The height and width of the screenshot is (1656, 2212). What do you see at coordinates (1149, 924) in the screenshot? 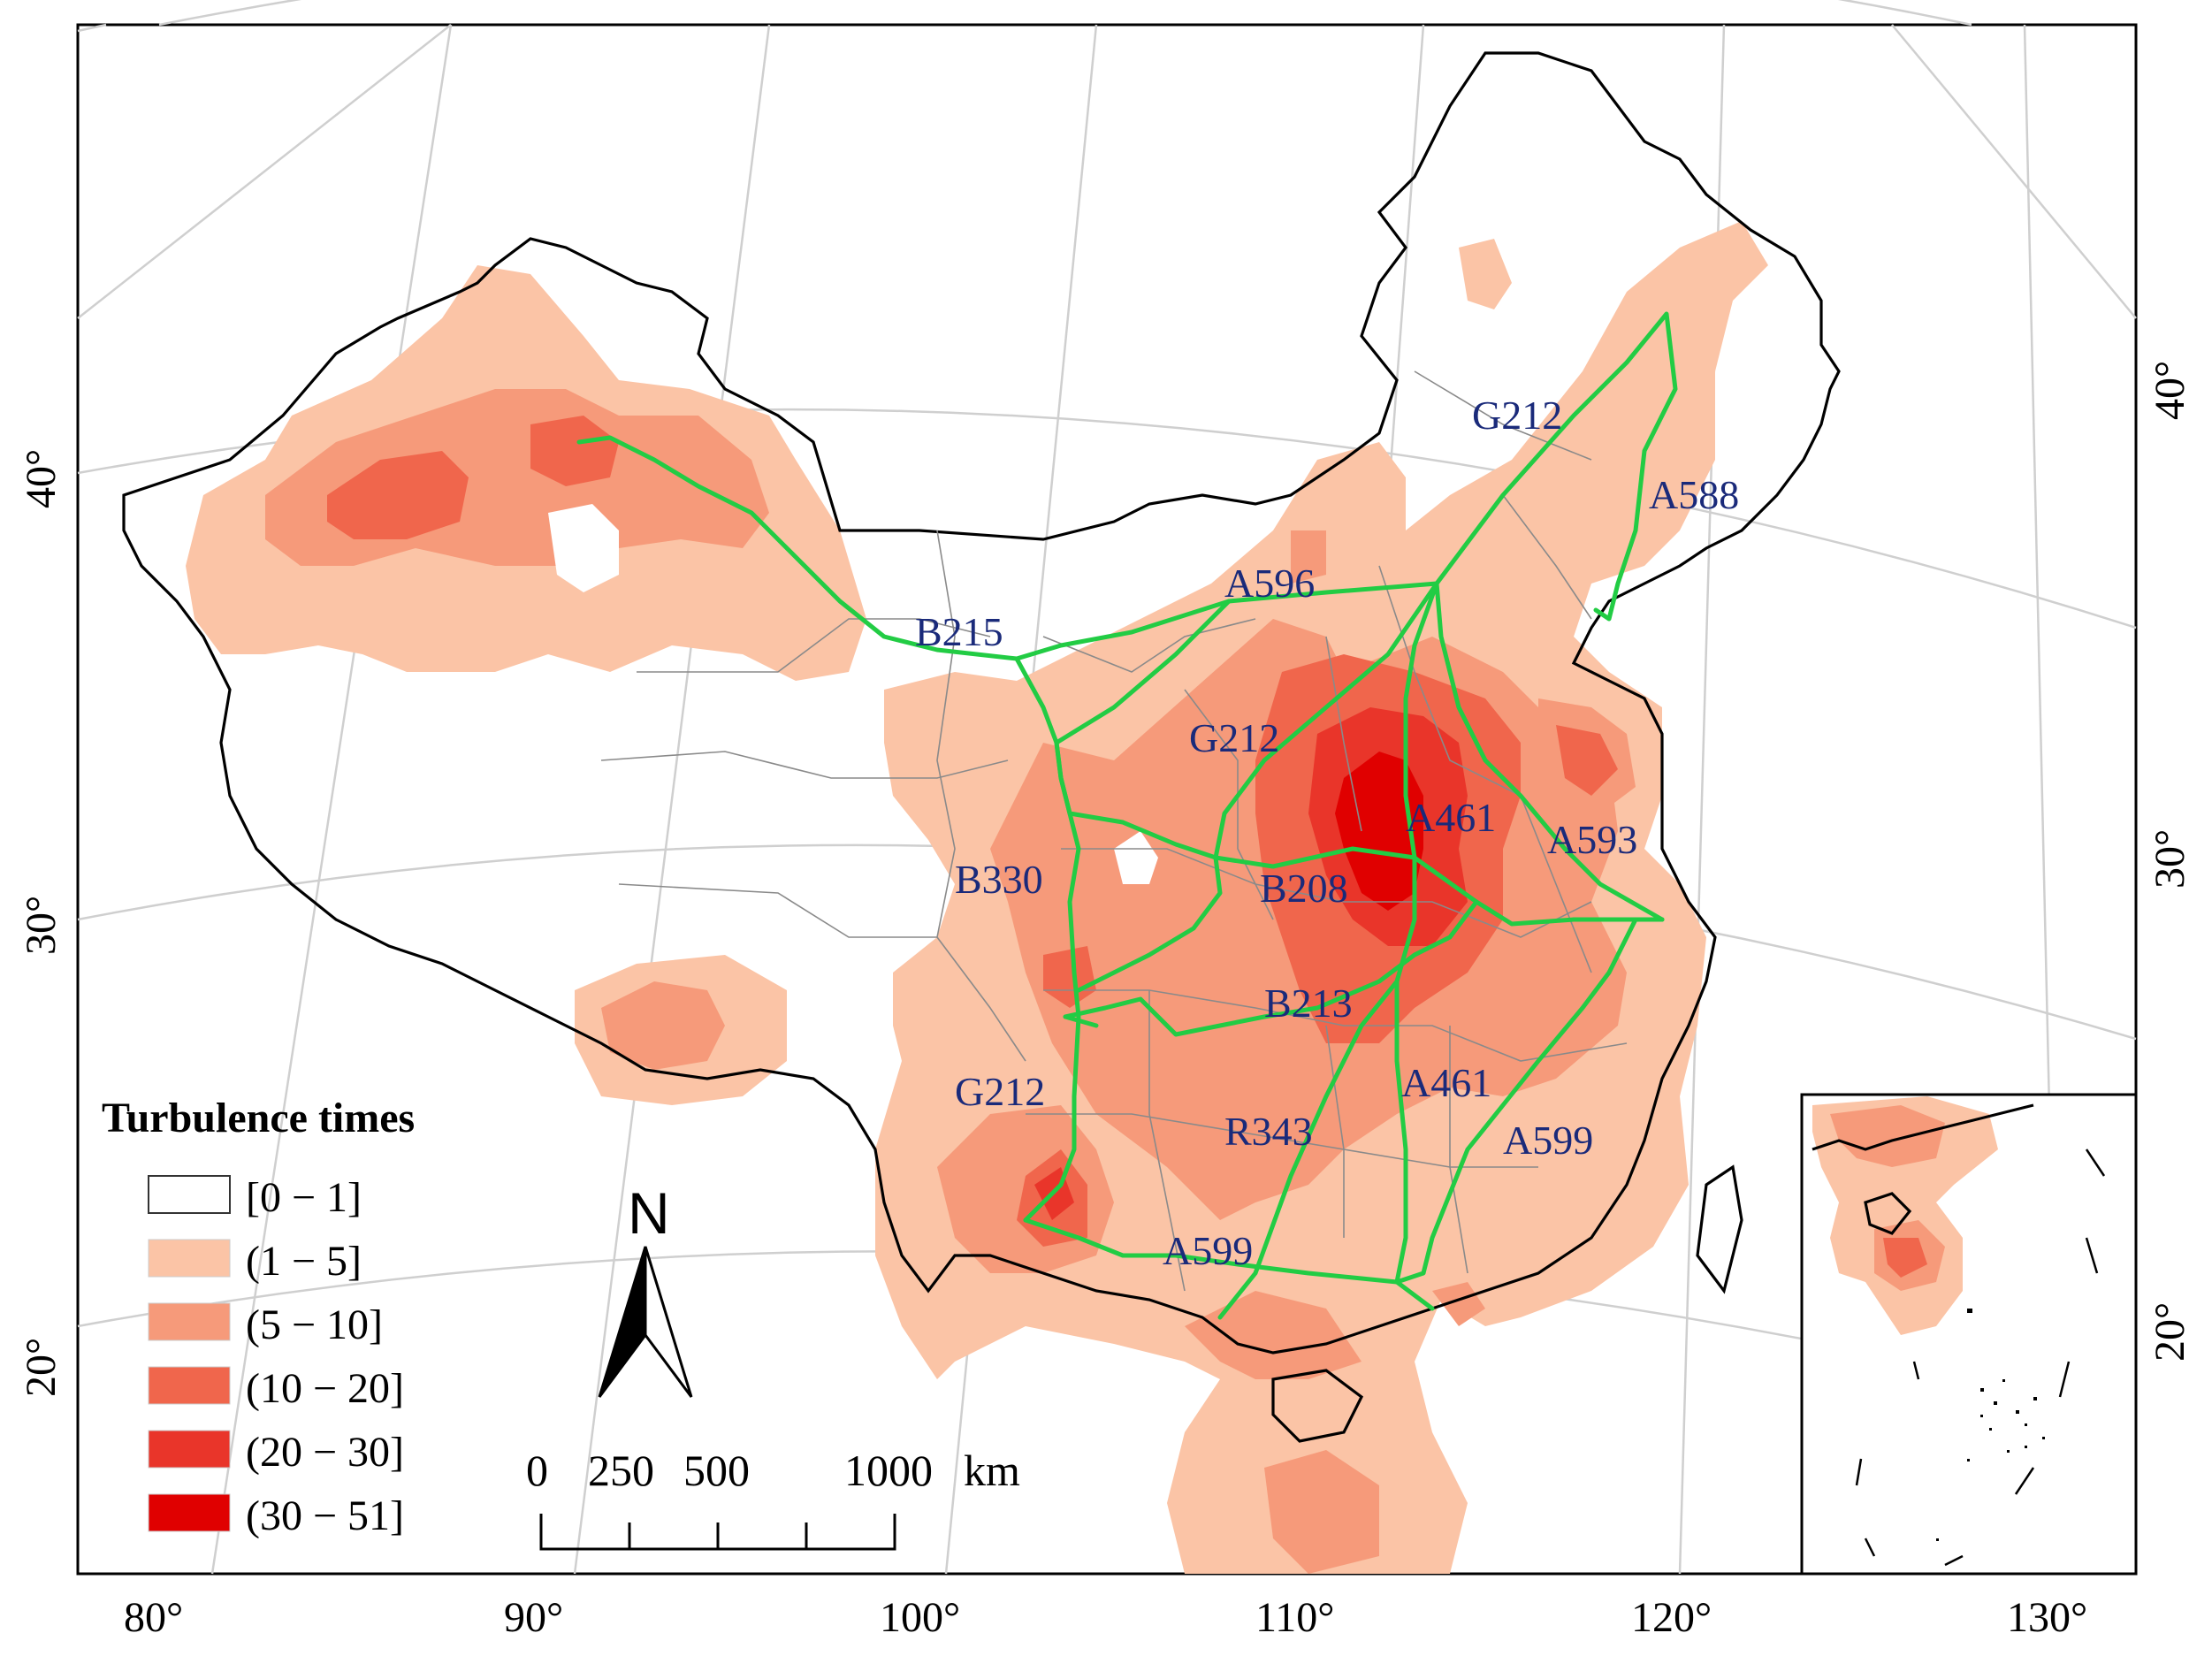
I see `route-cross-nw-se` at bounding box center [1149, 924].